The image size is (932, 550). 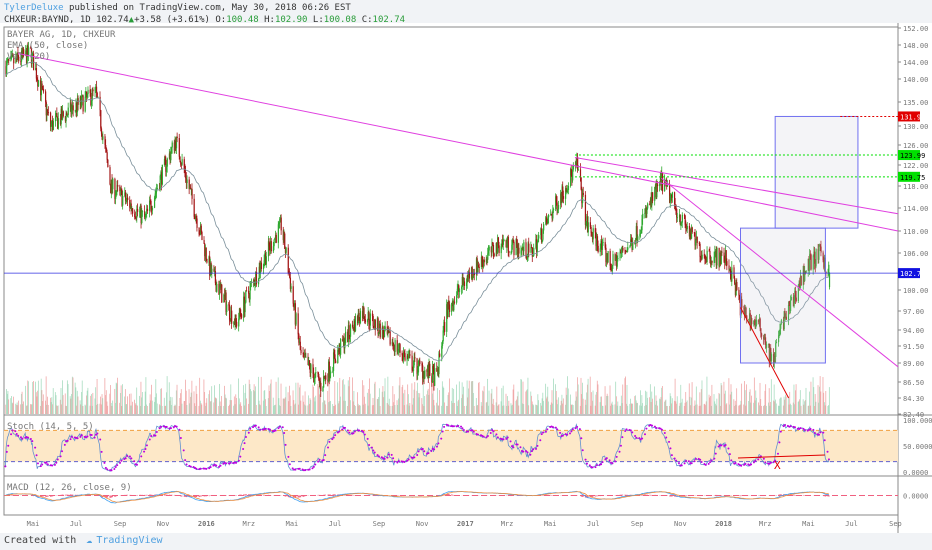 What do you see at coordinates (913, 312) in the screenshot?
I see `price-tick-label: 97.00` at bounding box center [913, 312].